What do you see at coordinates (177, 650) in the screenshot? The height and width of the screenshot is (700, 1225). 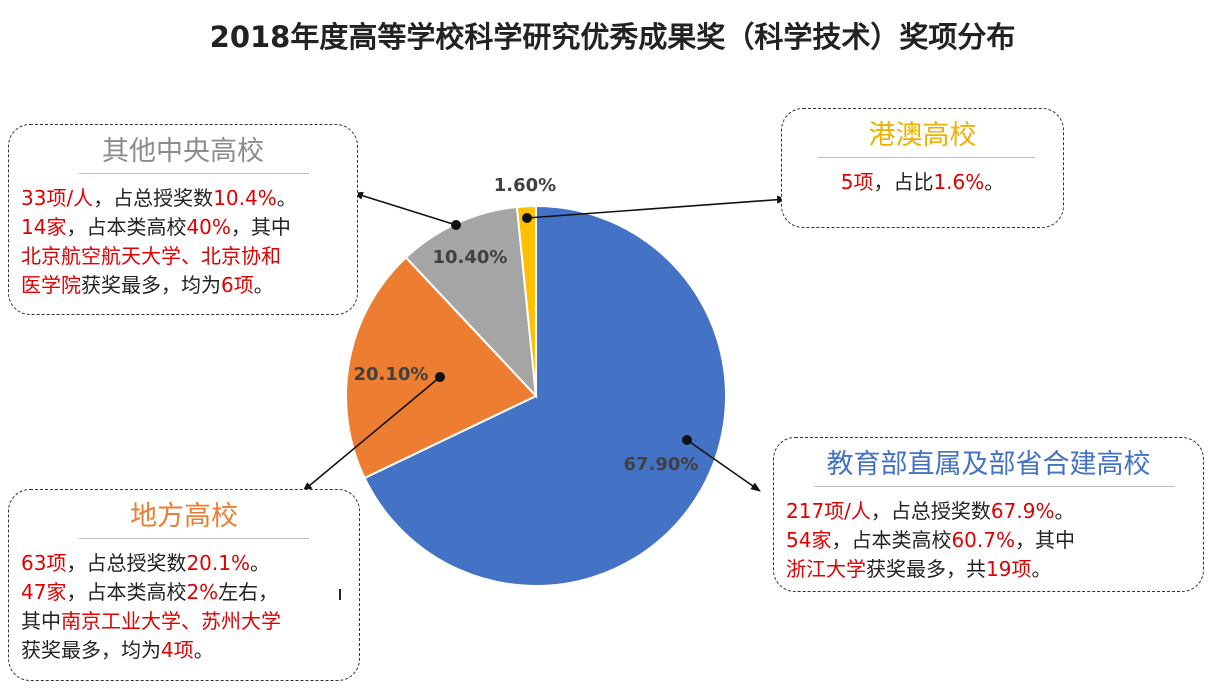 I see `highlight-text: 4项` at bounding box center [177, 650].